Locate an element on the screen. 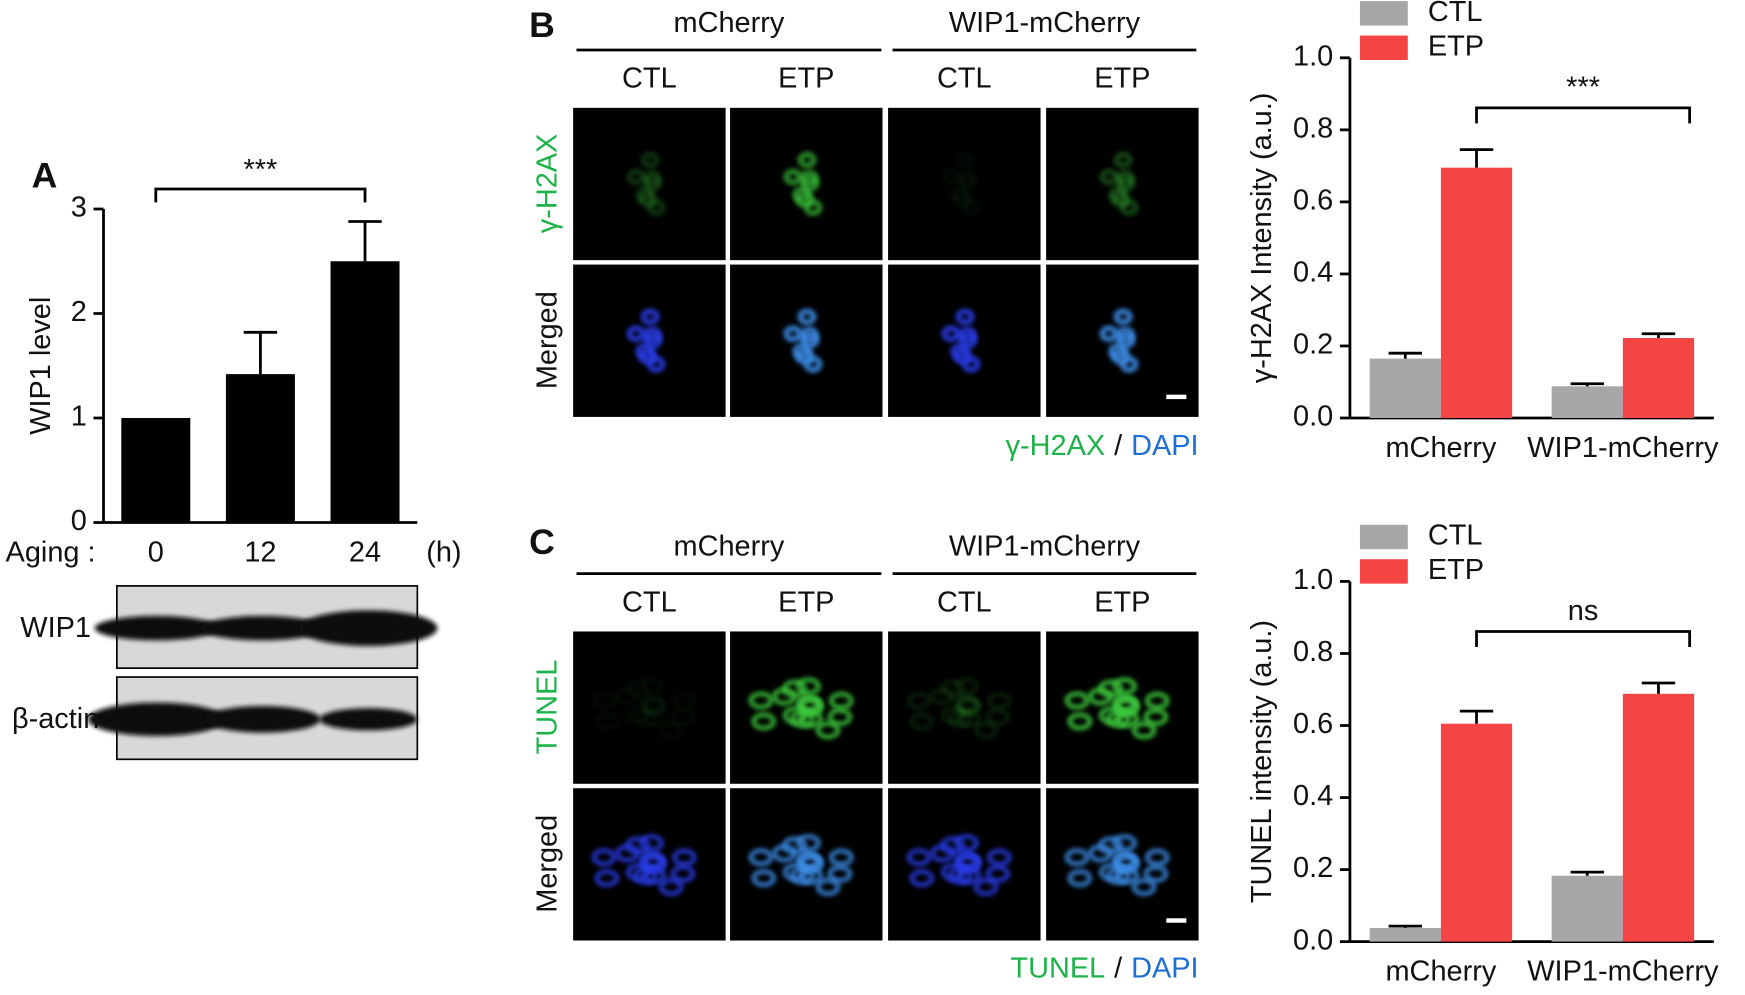 The width and height of the screenshot is (1745, 995). x-tick-label: WIP1-mCherry is located at coordinates (1623, 448).